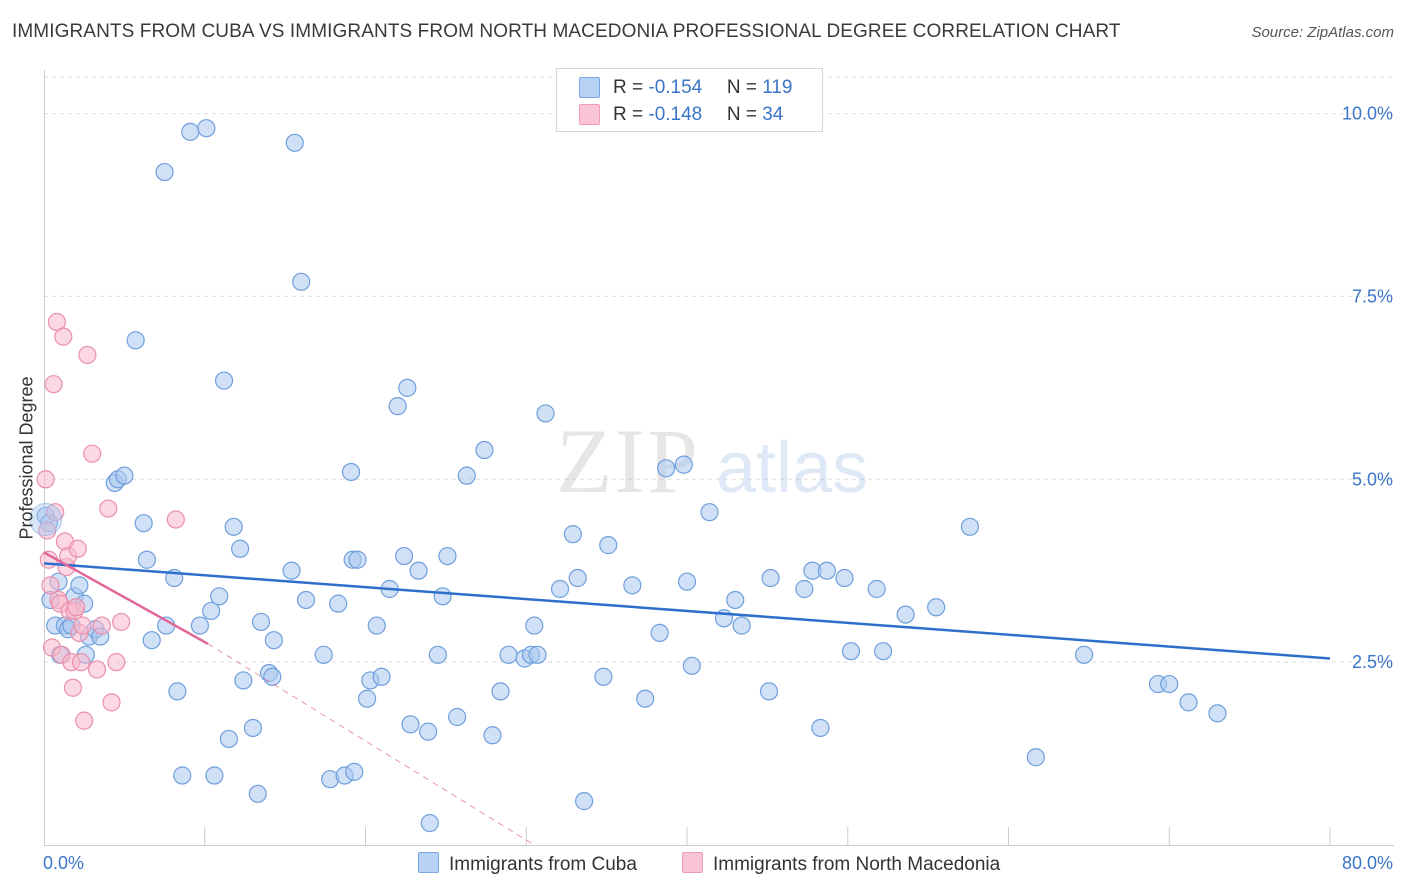  What do you see at coordinates (692, 862) in the screenshot?
I see `bottom-legend-swatch-north-macedonia` at bounding box center [692, 862].